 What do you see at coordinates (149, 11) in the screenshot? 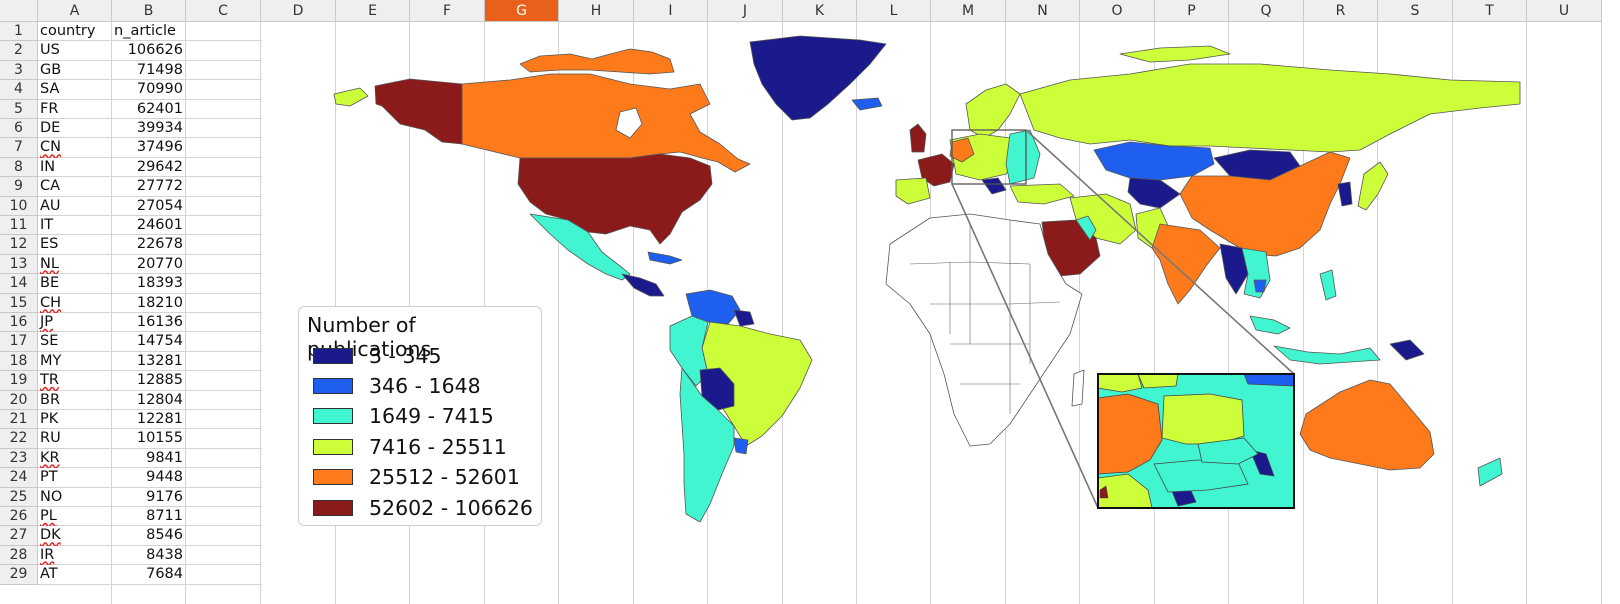
I see `column-header: B` at bounding box center [149, 11].